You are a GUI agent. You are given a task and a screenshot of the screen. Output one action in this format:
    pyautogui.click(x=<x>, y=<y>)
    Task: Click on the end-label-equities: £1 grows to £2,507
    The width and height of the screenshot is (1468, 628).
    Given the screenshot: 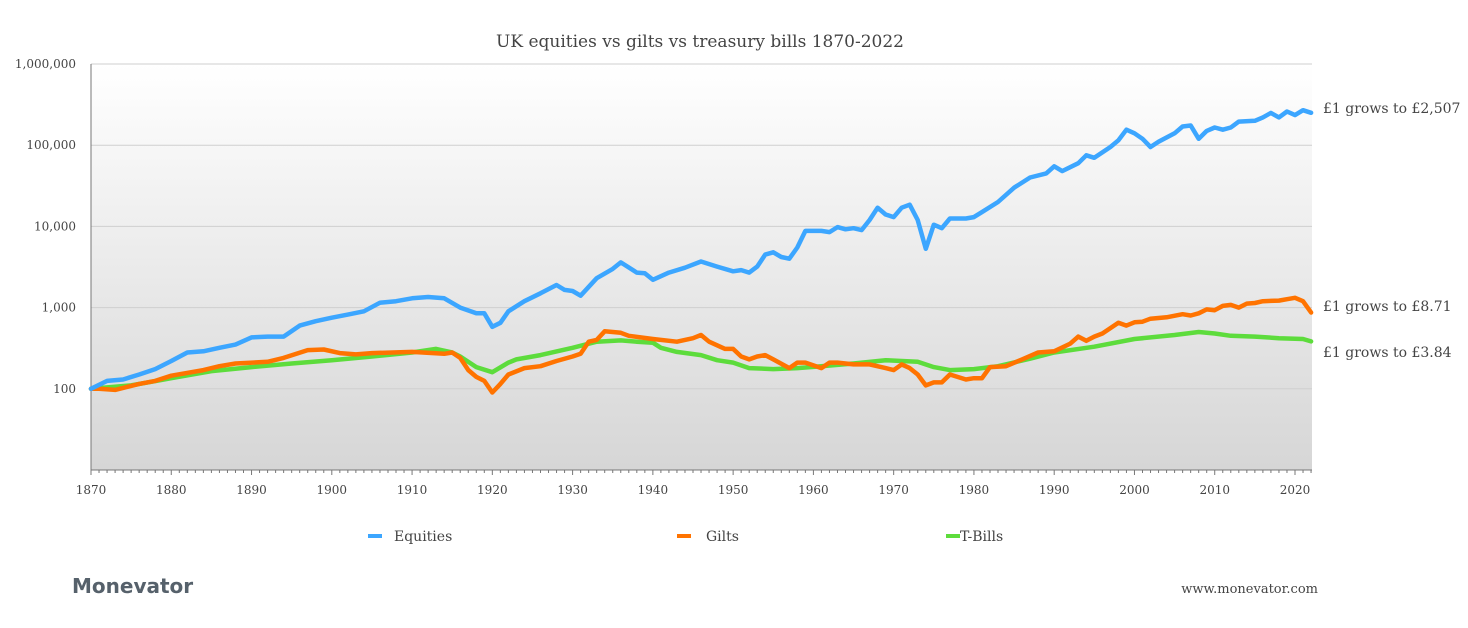 What is the action you would take?
    pyautogui.click(x=1391, y=109)
    